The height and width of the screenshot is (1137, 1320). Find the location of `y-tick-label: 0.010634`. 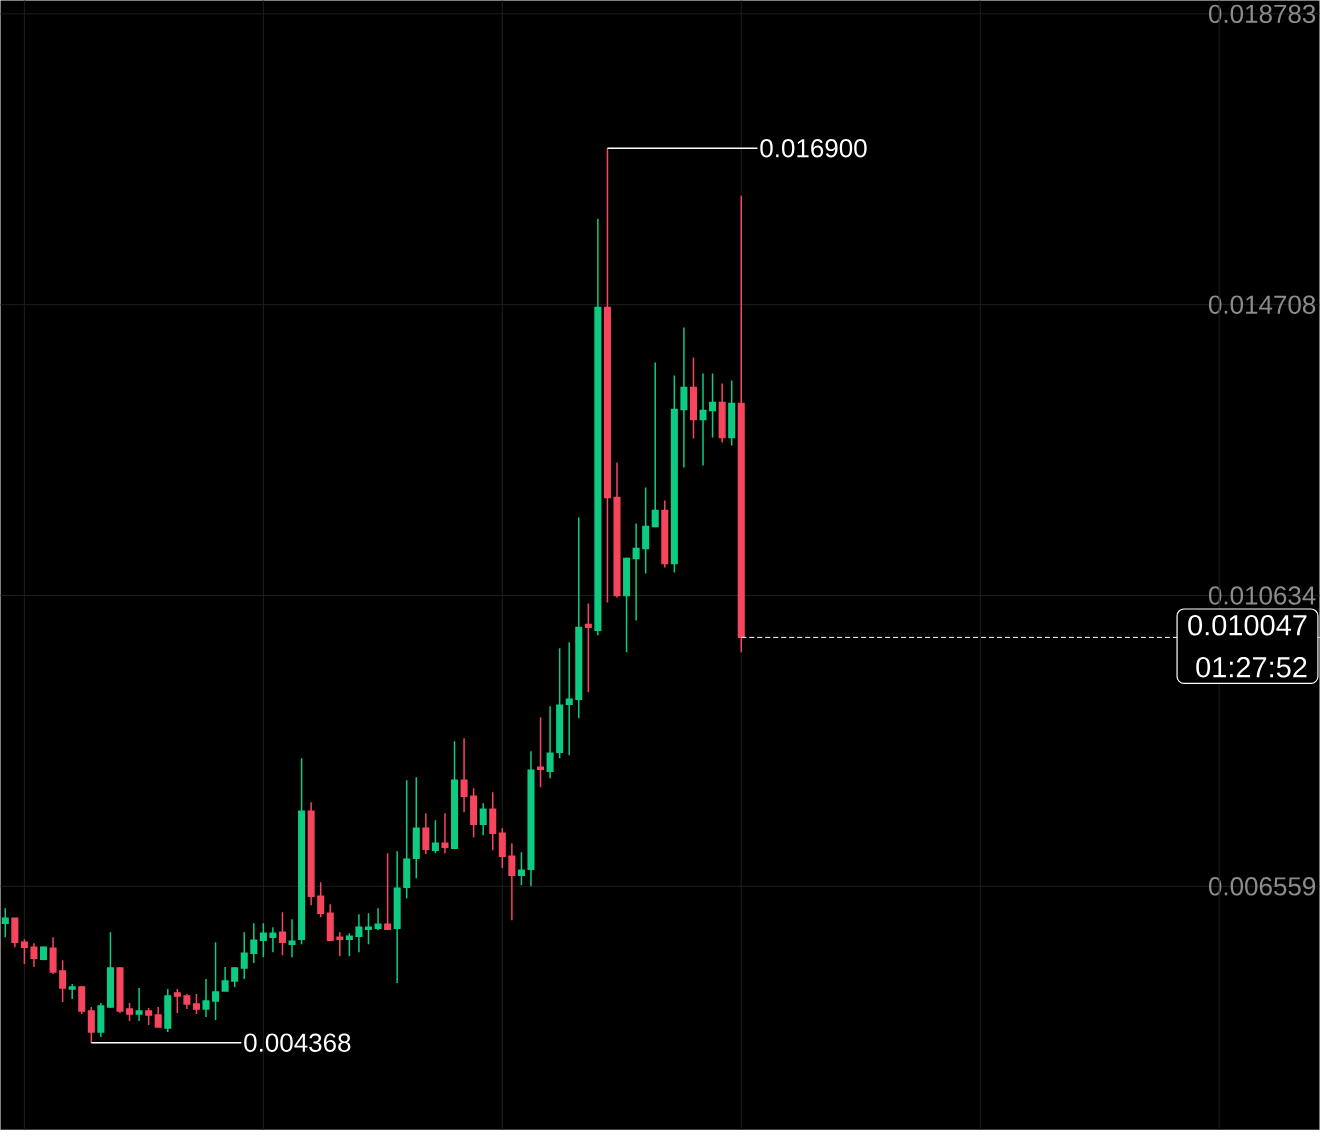

y-tick-label: 0.010634 is located at coordinates (1262, 595).